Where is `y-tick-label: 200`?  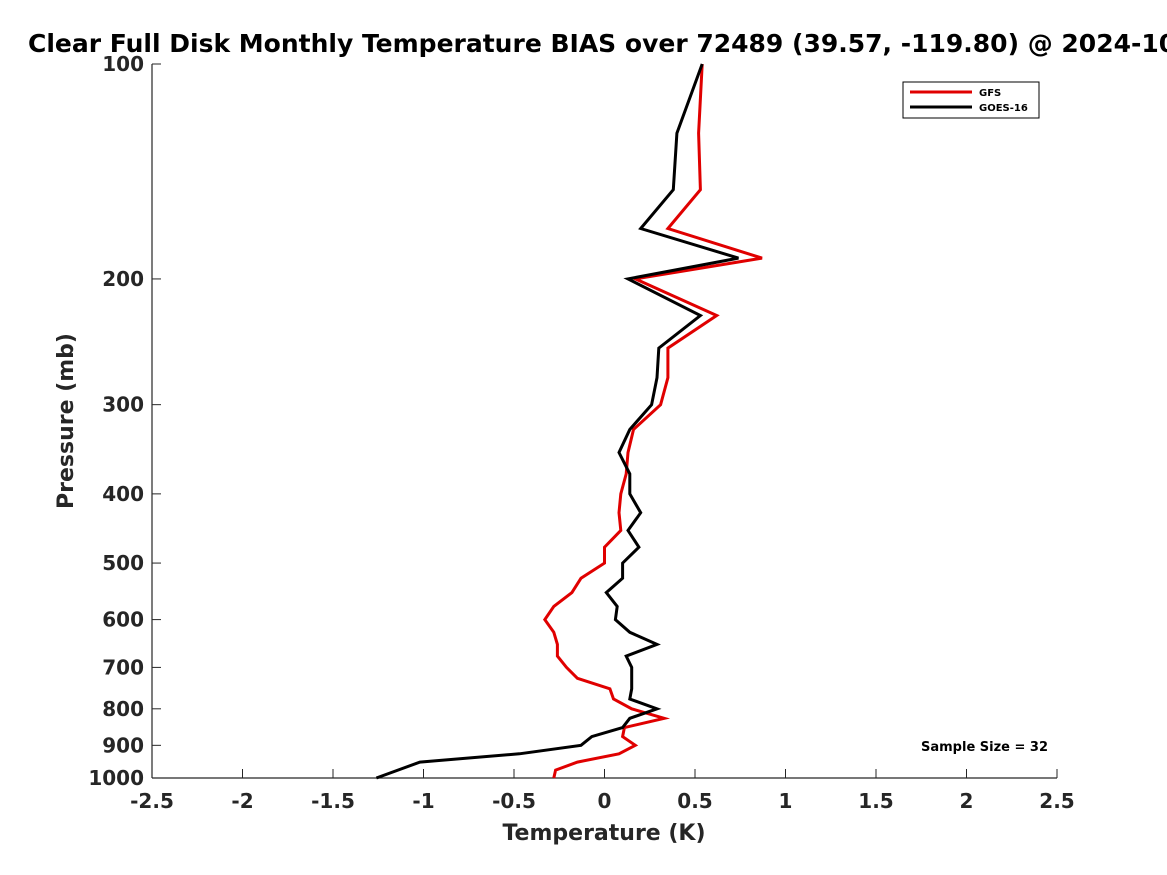
y-tick-label: 200 is located at coordinates (123, 279).